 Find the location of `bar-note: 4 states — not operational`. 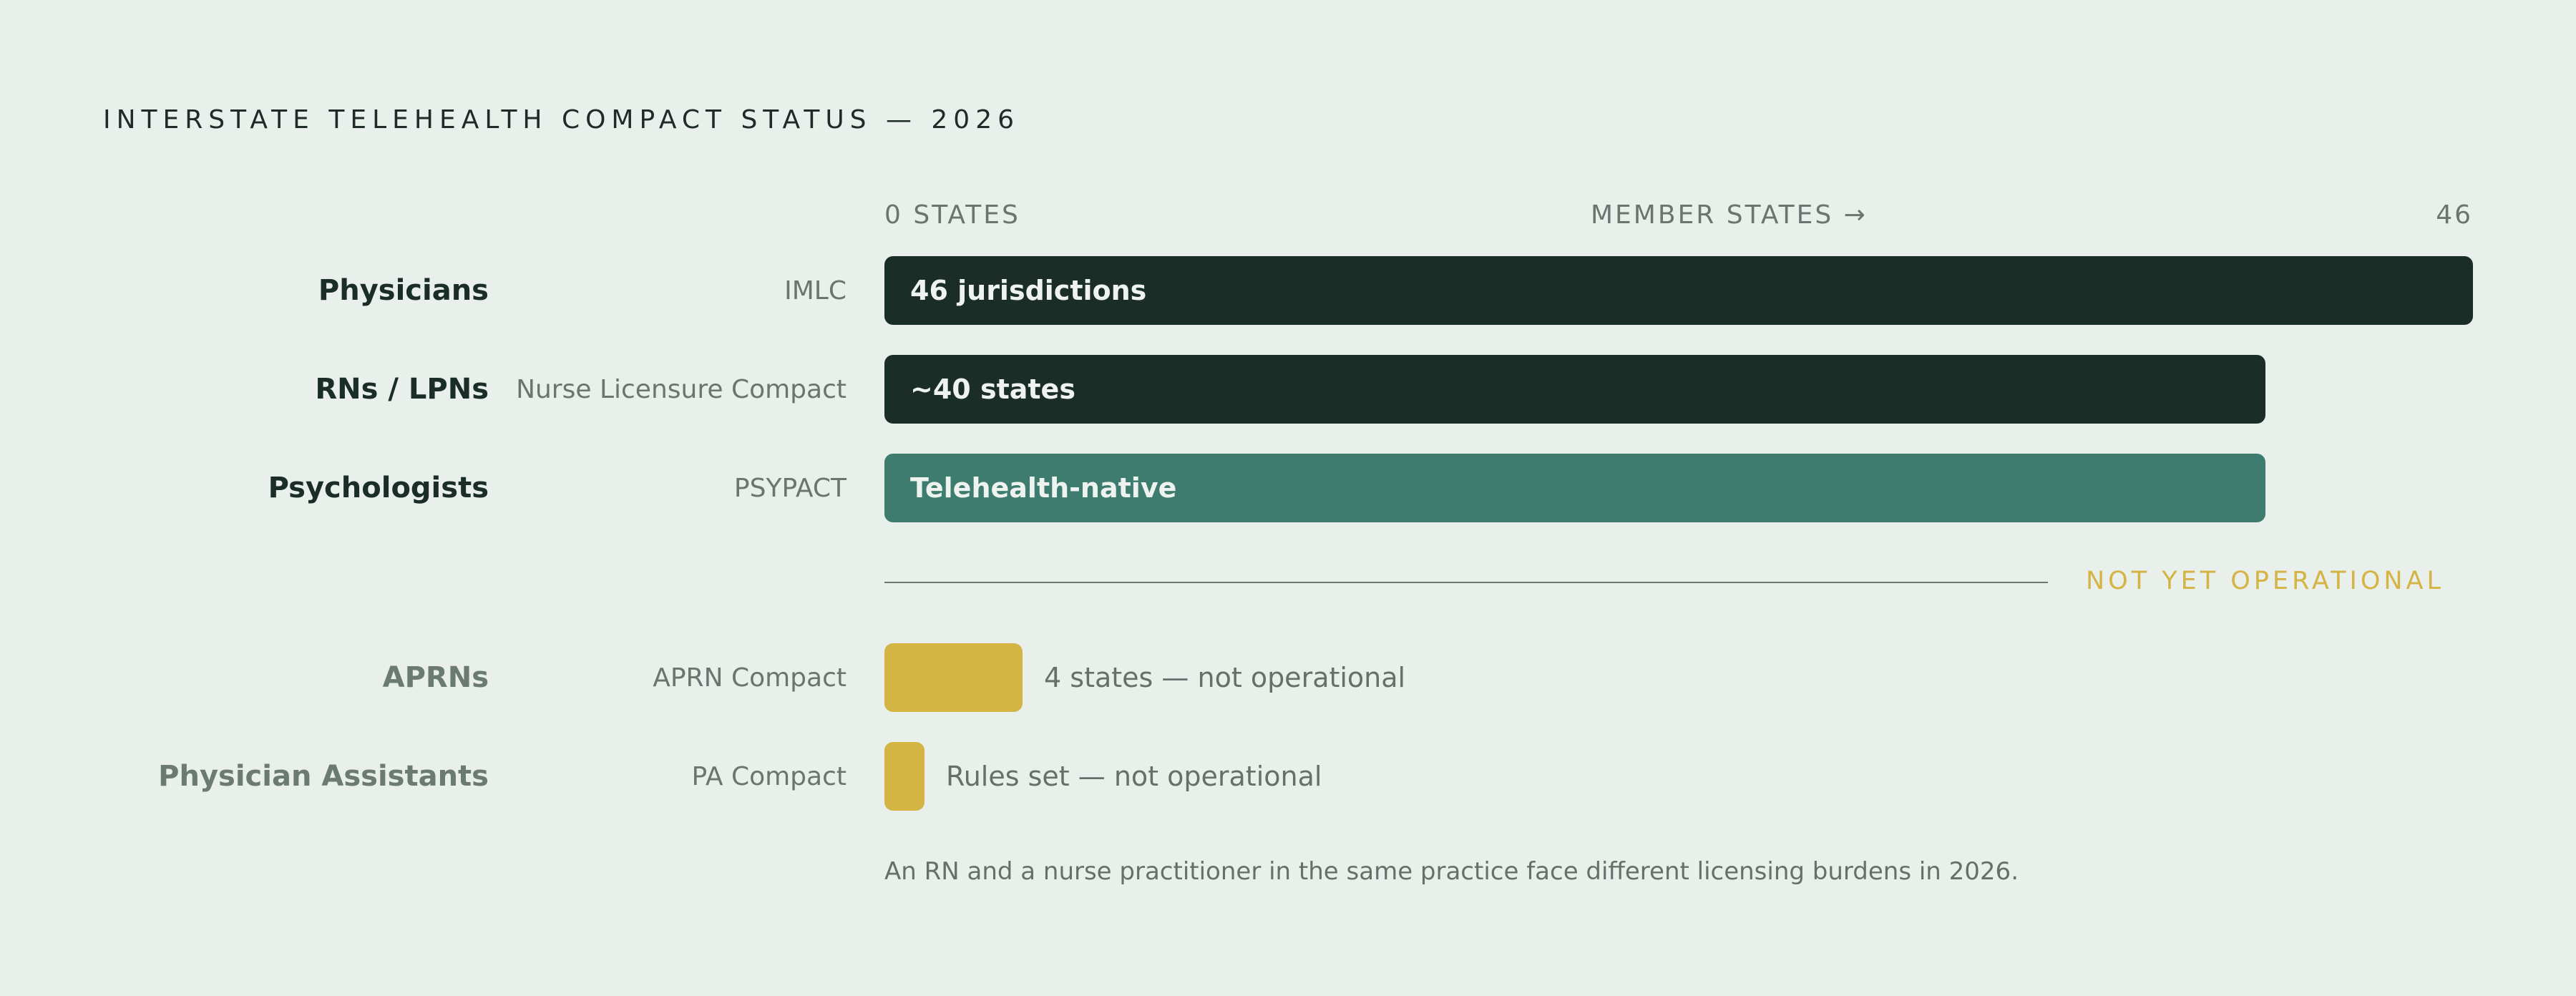

bar-note: 4 states — not operational is located at coordinates (1225, 678).